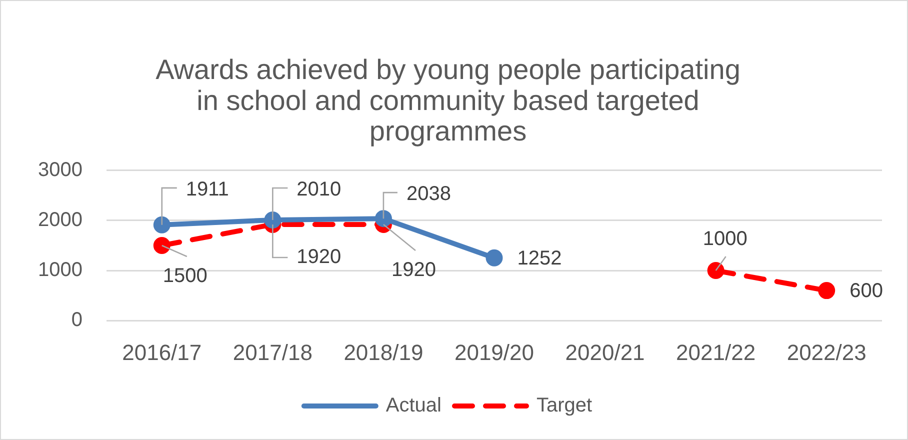 This screenshot has width=908, height=440. Describe the element at coordinates (185, 276) in the screenshot. I see `data-label: 1500` at that location.